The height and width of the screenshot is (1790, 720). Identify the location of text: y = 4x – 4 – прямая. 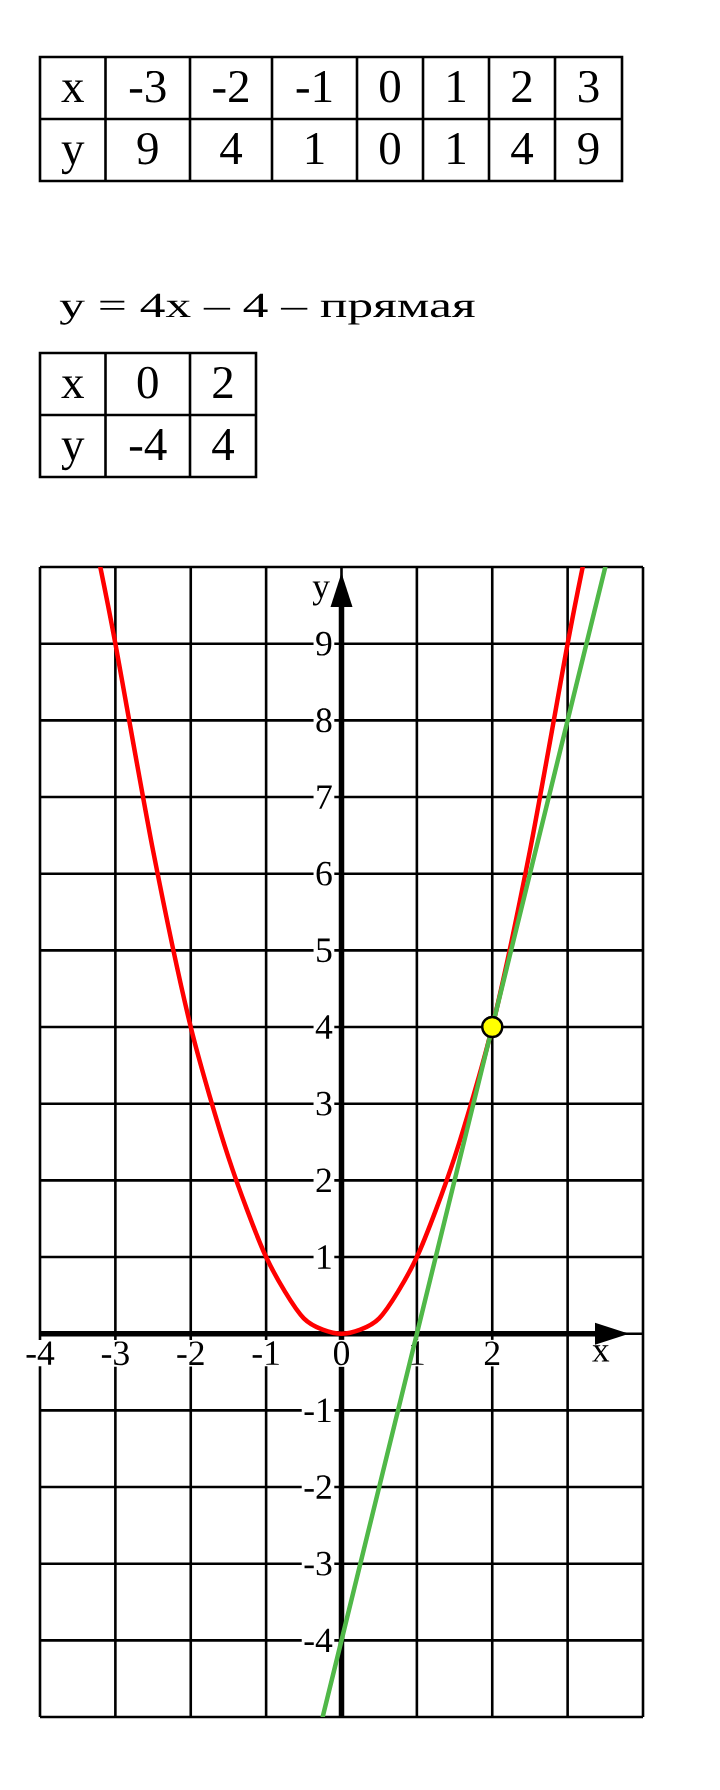
(267, 309).